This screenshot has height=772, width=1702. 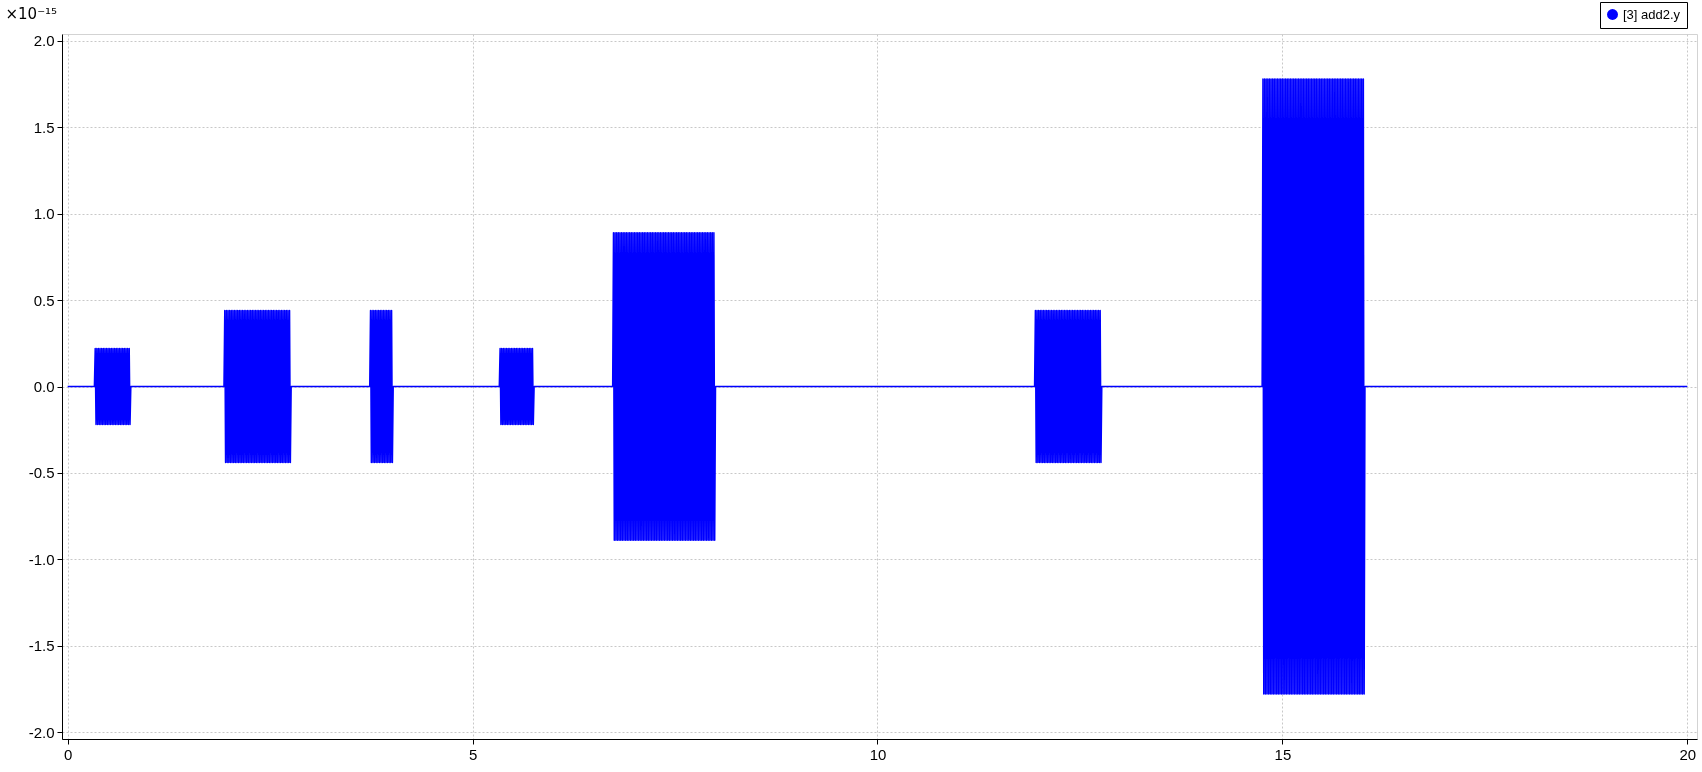 I want to click on y-tick-label: -2.0, so click(x=41, y=732).